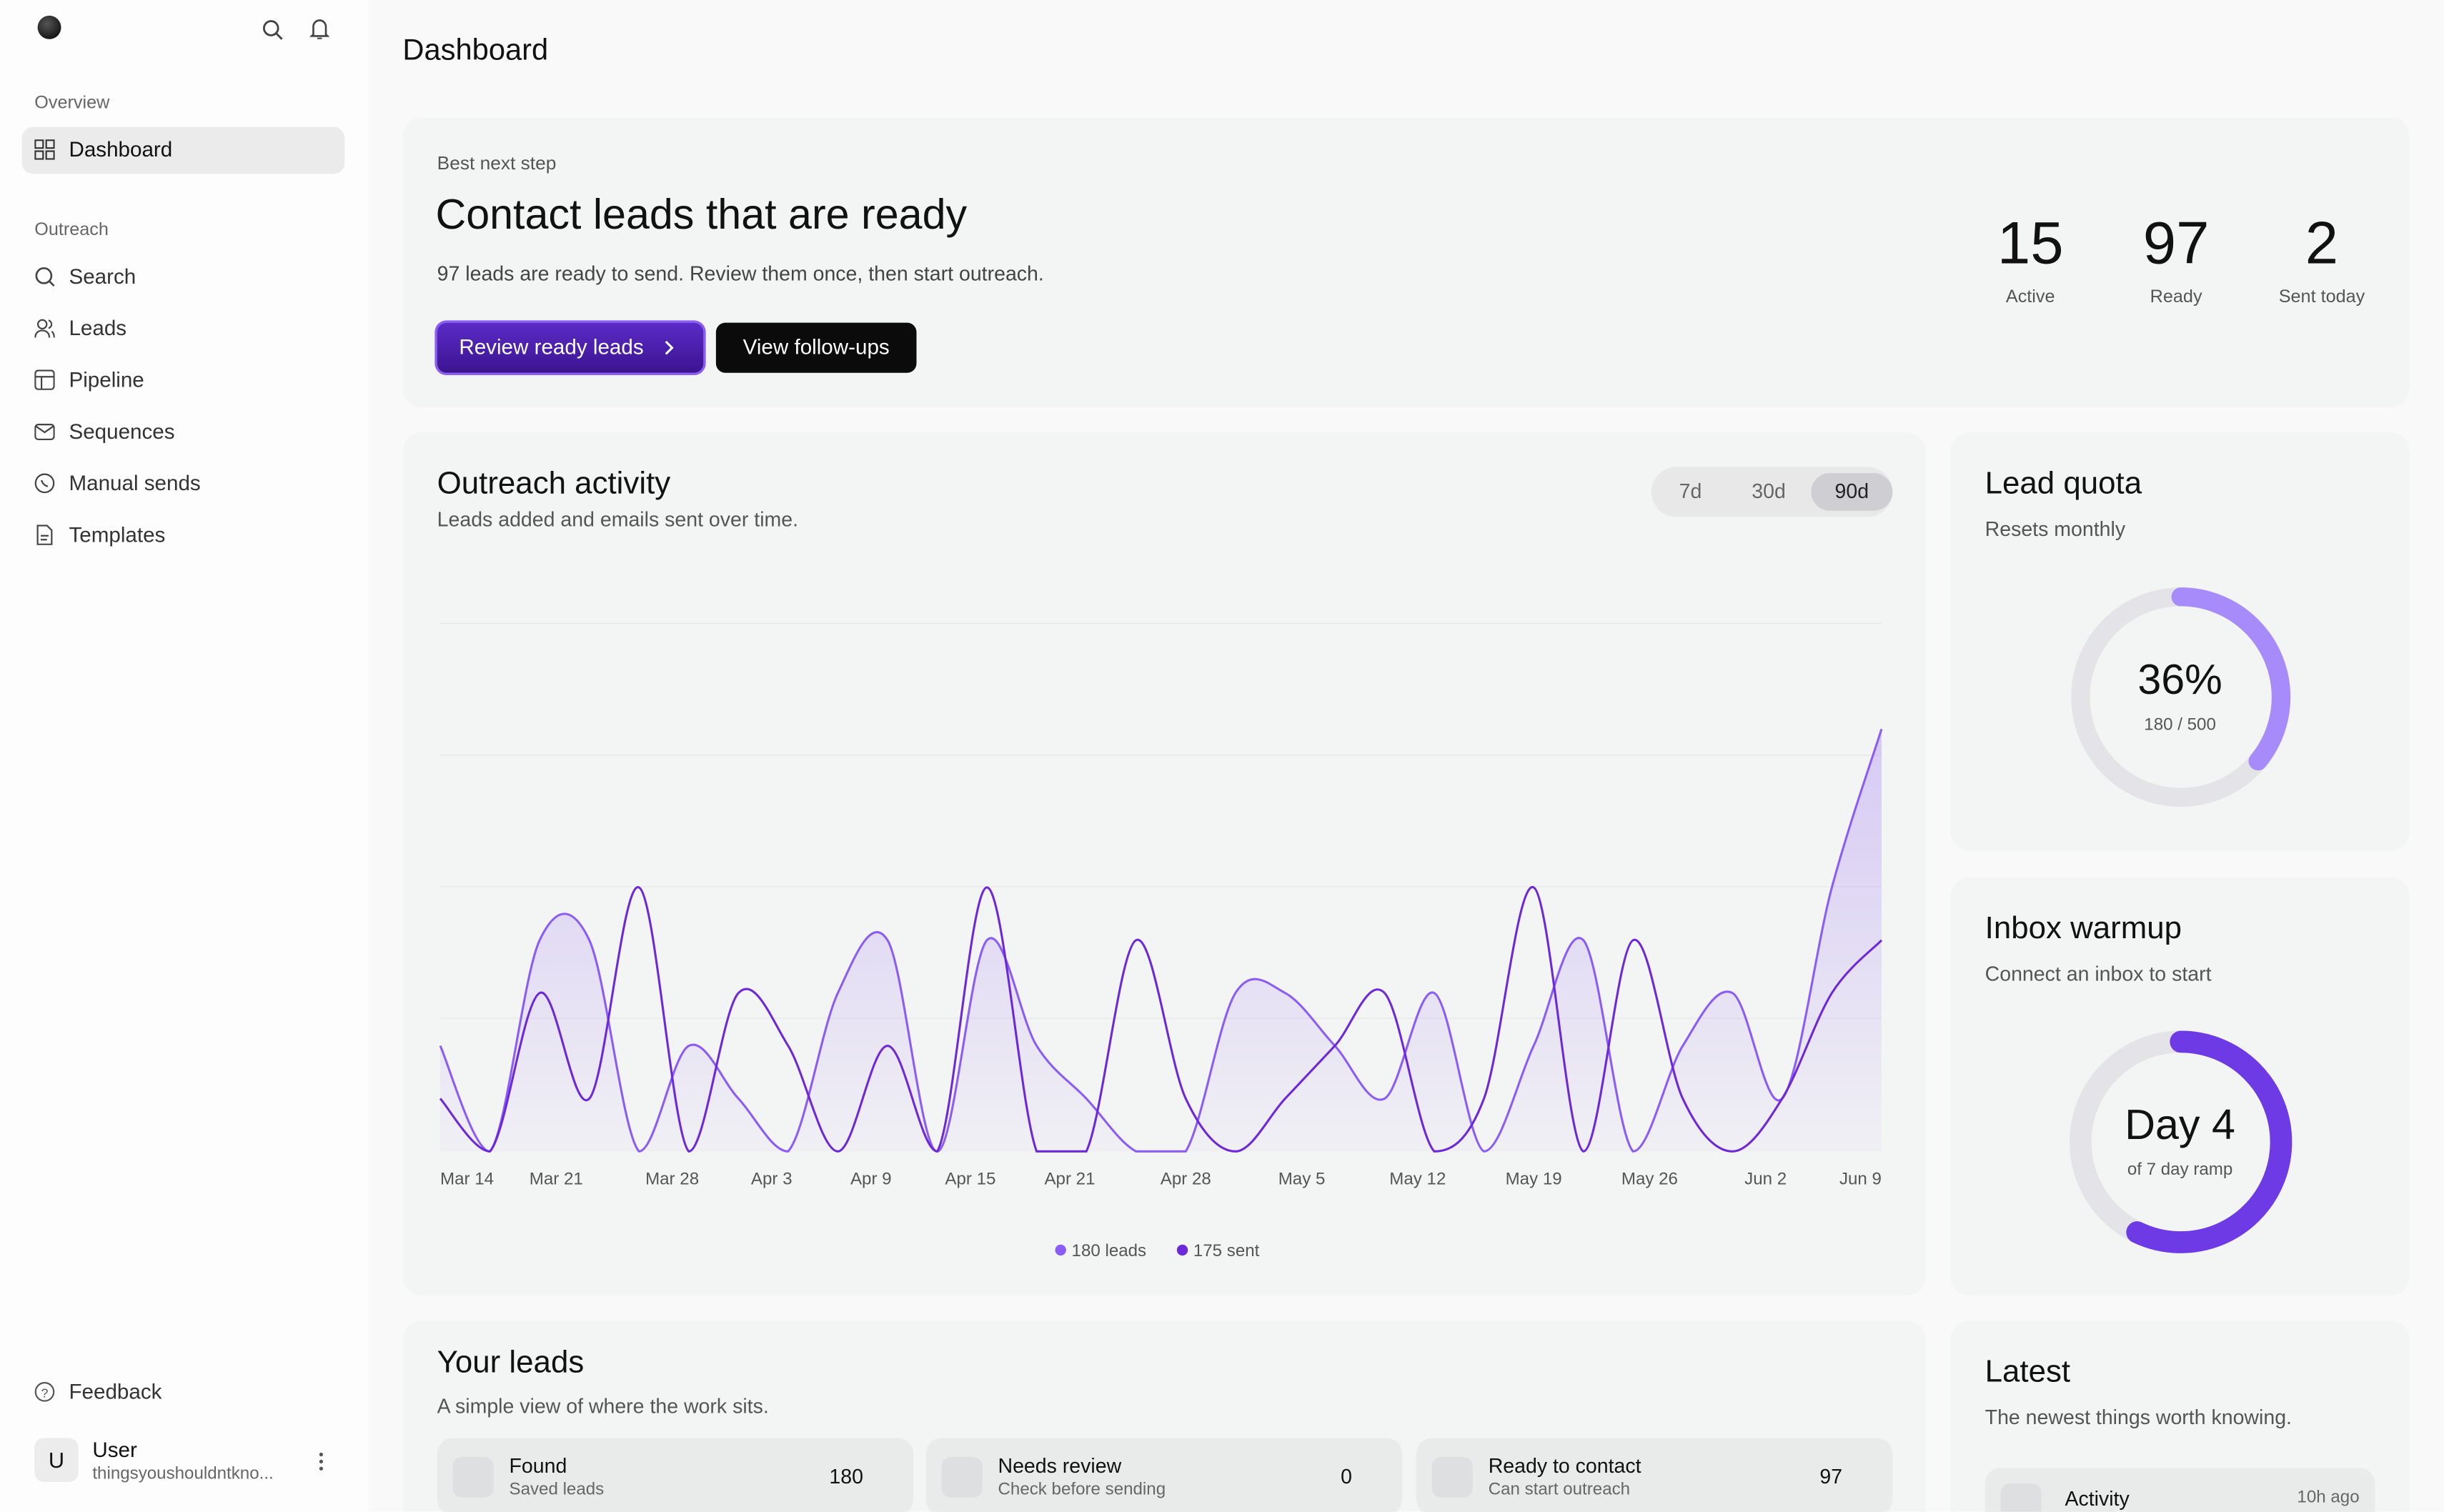 The image size is (2444, 1512). Describe the element at coordinates (2176, 298) in the screenshot. I see `stat-label: Ready` at that location.